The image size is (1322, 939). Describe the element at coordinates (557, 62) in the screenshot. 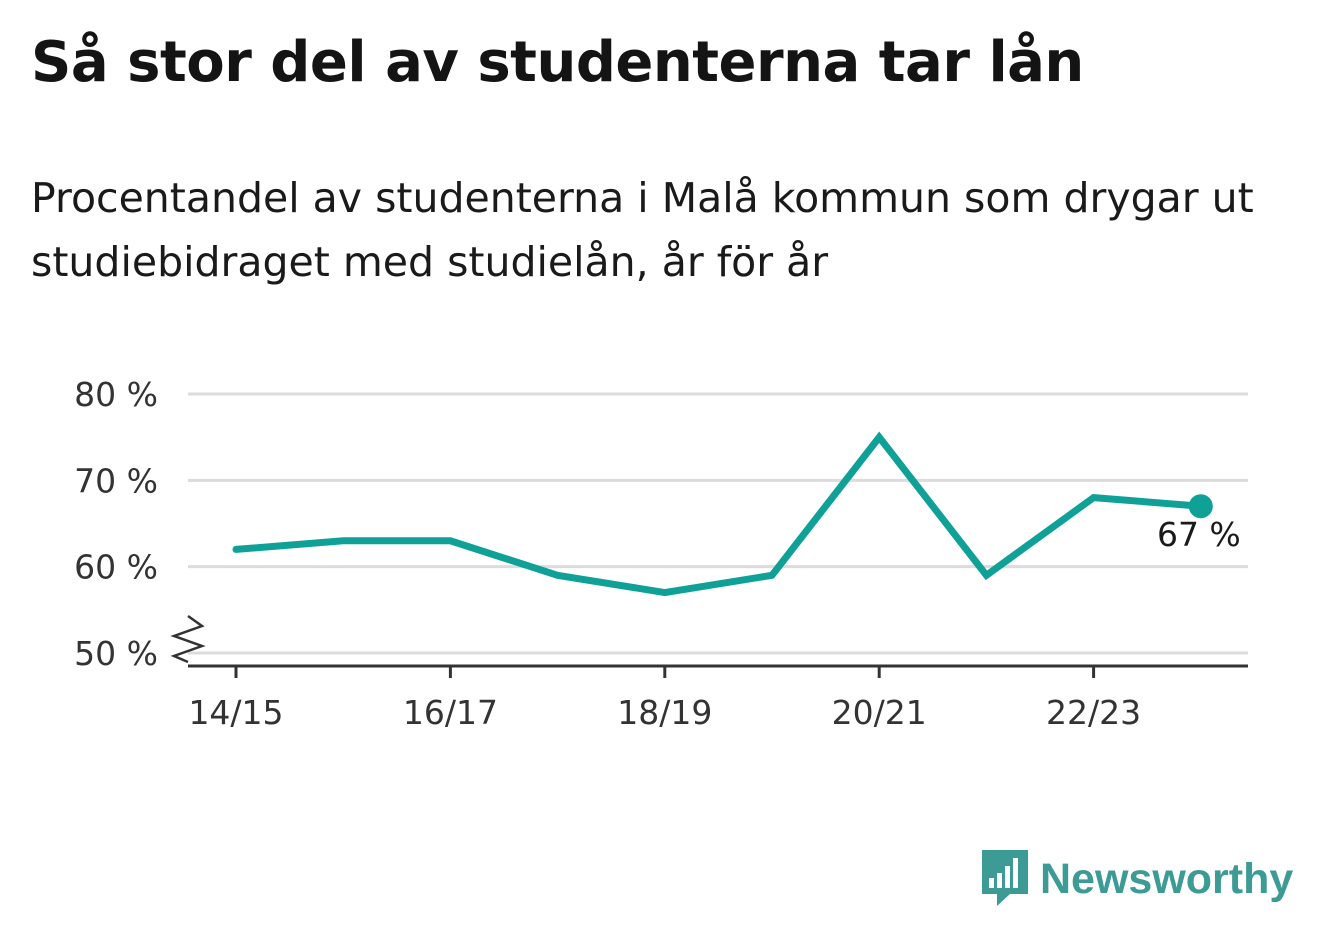

I see `chart-title: Så stor del av studenterna tar lån` at that location.